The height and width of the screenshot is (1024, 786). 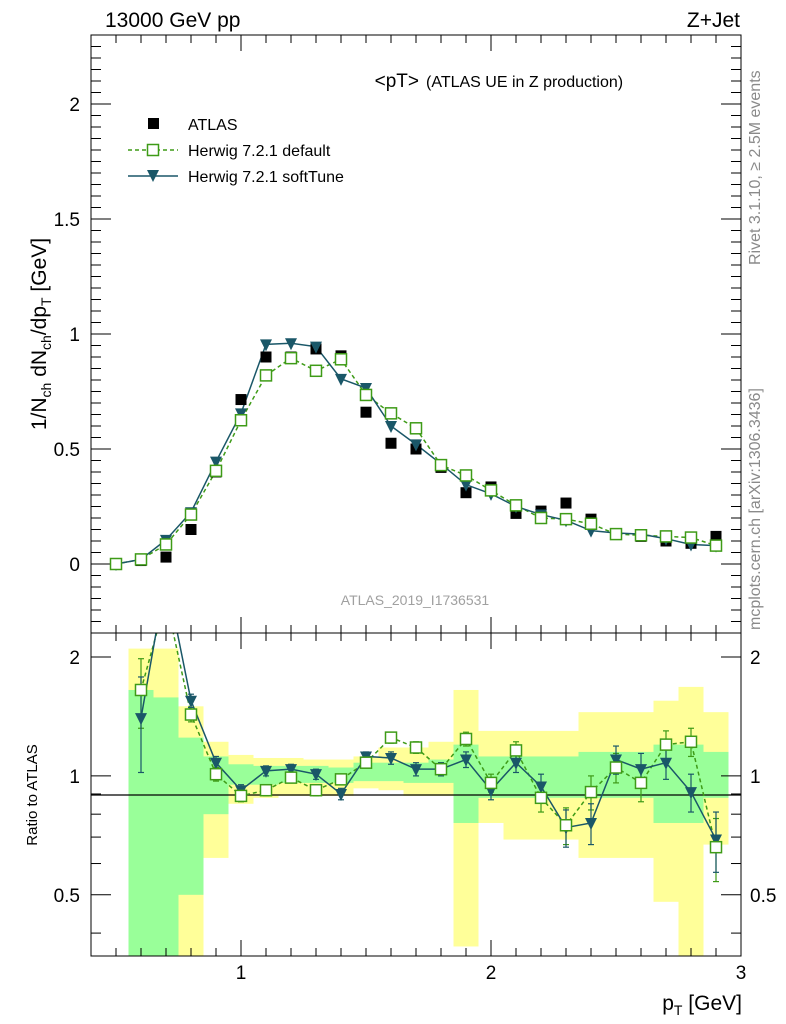 What do you see at coordinates (67, 220) in the screenshot?
I see `main-y-tick-label: 1.5` at bounding box center [67, 220].